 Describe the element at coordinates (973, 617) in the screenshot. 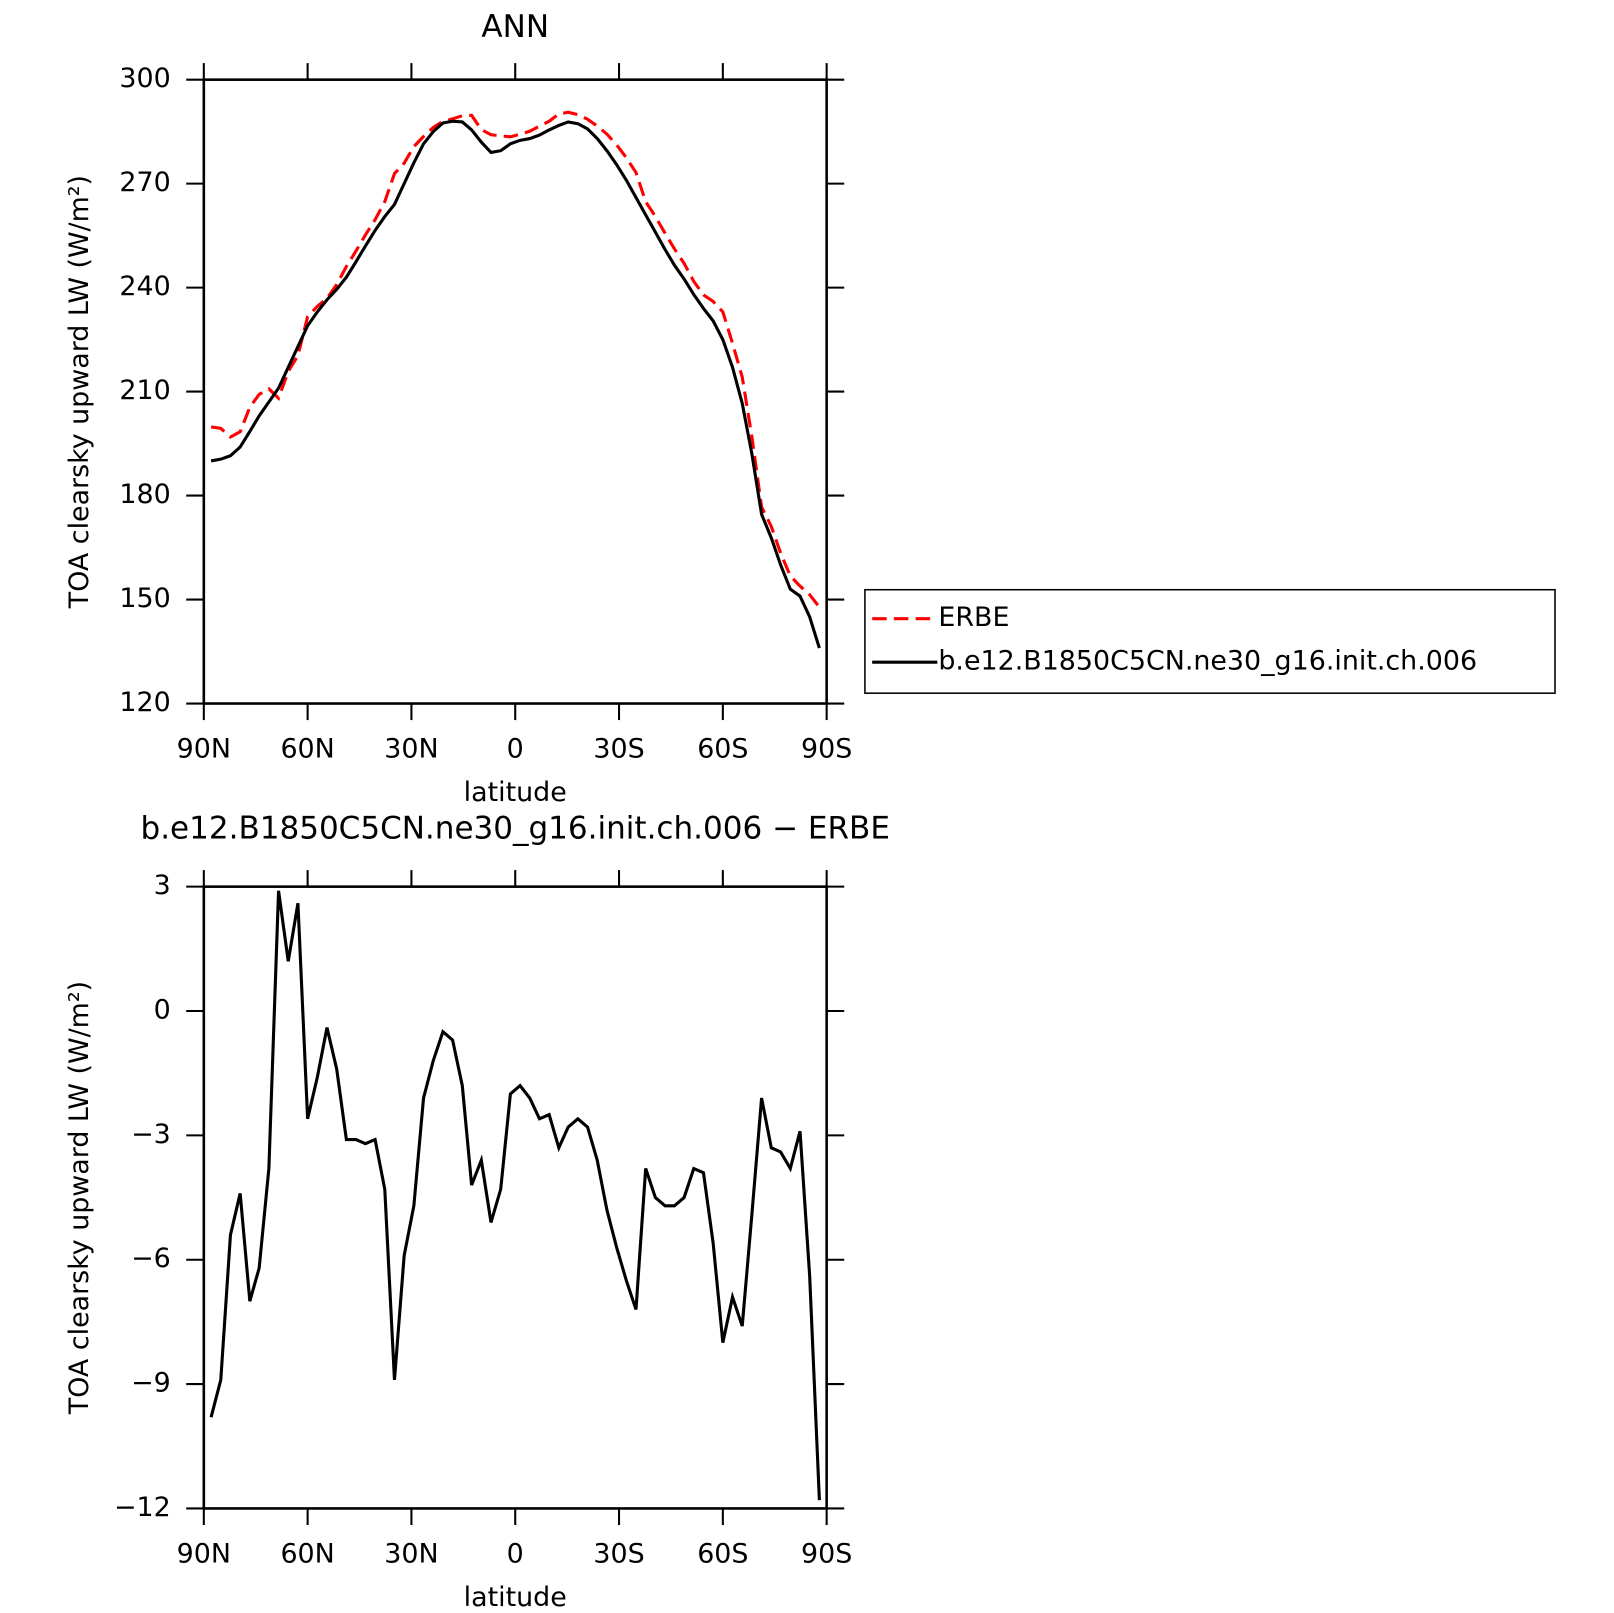

I see `legend-label: ERBE` at that location.